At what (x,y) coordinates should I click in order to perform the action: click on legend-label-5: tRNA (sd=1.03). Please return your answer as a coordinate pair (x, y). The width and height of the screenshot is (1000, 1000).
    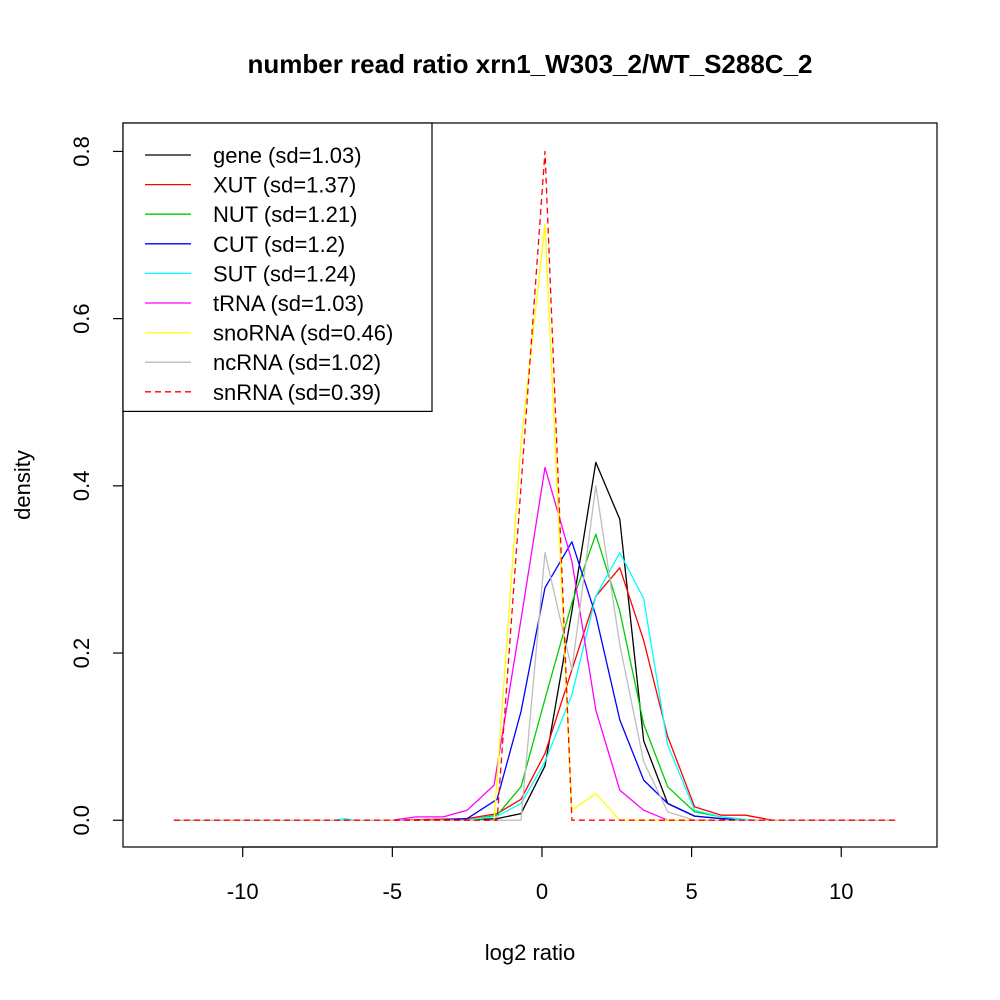
    Looking at the image, I should click on (288, 303).